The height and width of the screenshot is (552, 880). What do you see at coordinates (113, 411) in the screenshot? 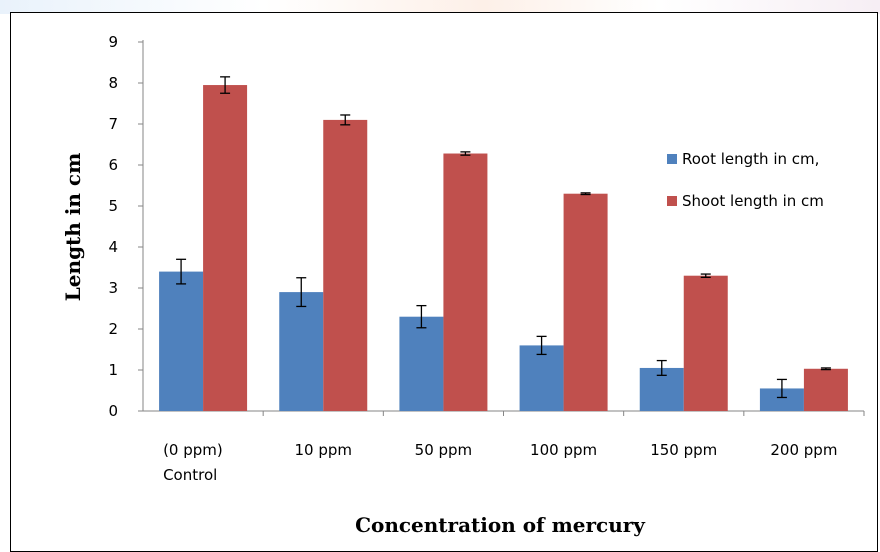
I see `y-tick-label: 0` at bounding box center [113, 411].